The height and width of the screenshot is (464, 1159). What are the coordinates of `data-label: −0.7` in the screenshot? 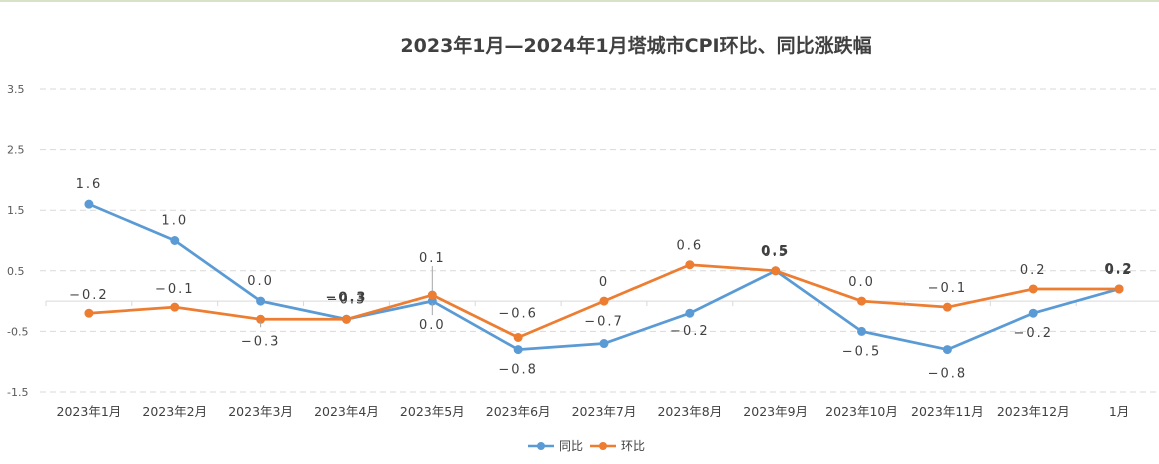 It's located at (604, 322).